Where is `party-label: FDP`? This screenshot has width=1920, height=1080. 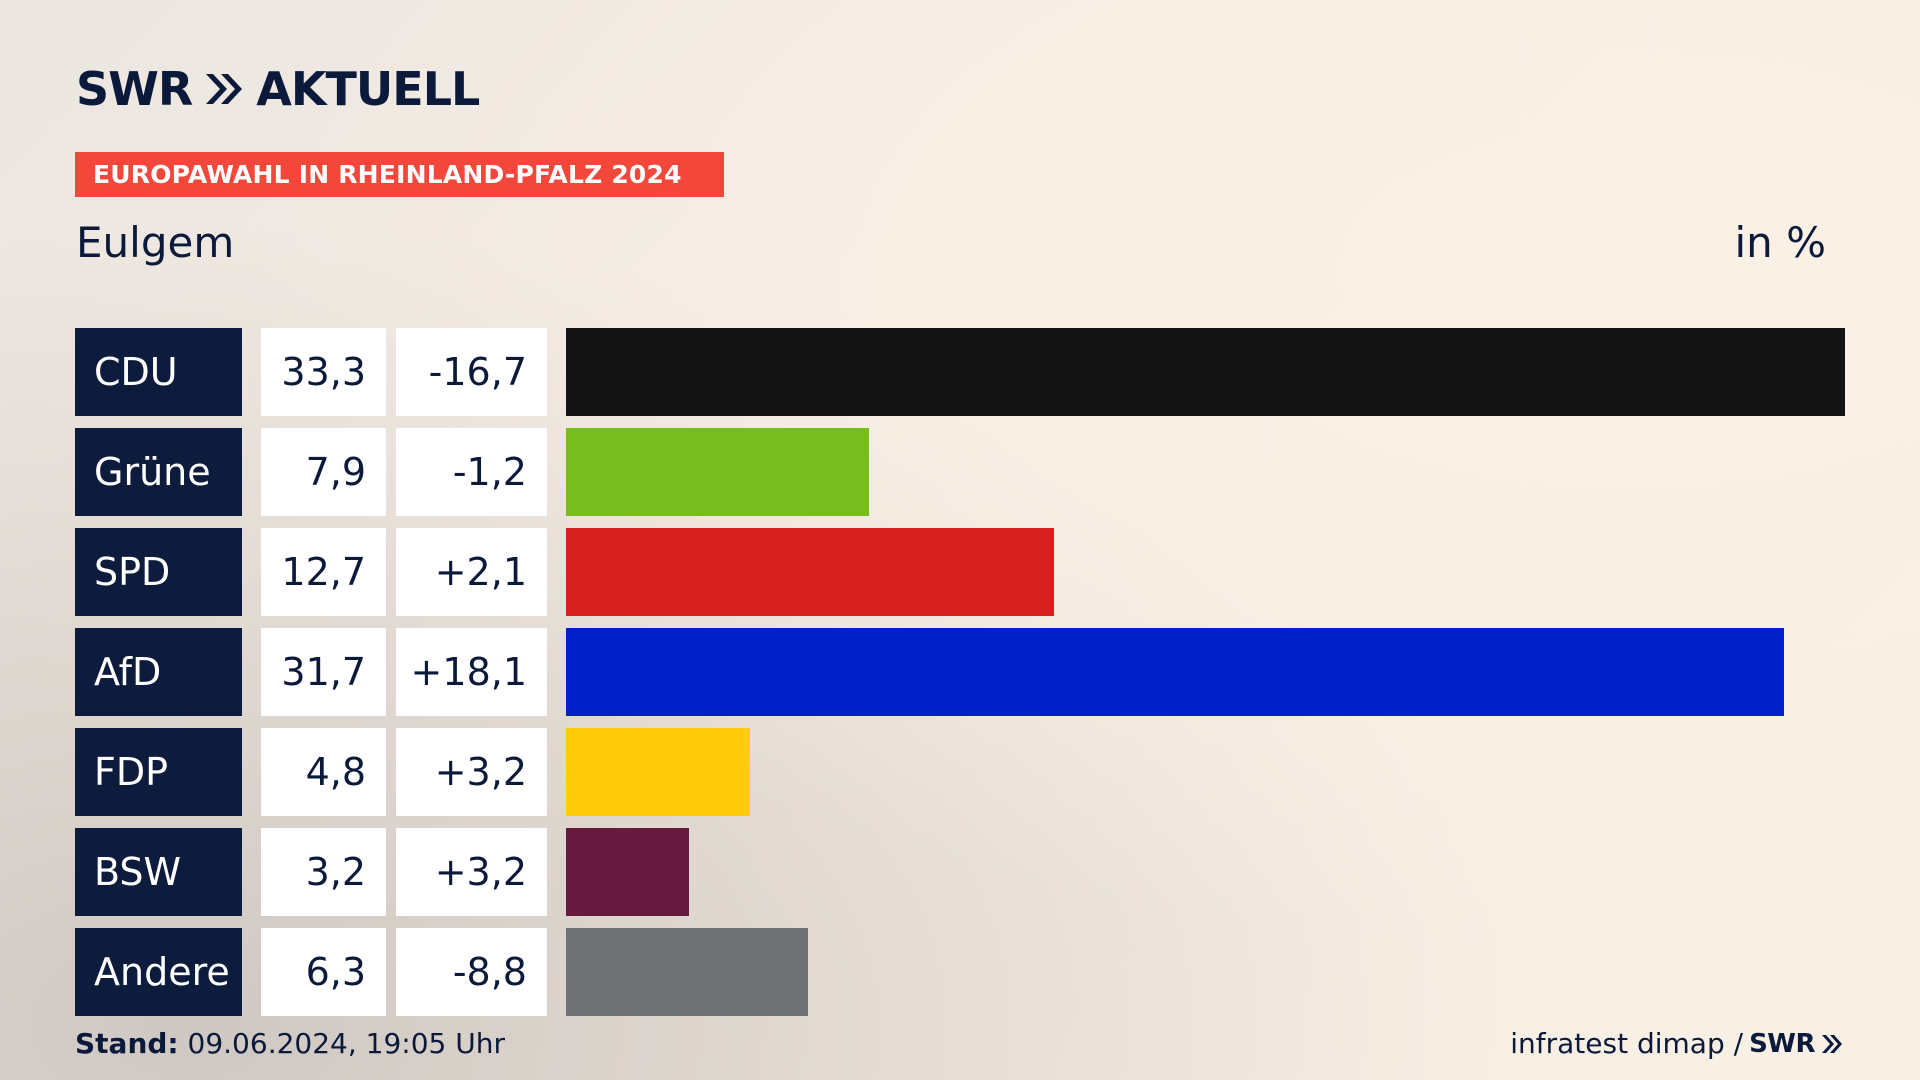
party-label: FDP is located at coordinates (158, 772).